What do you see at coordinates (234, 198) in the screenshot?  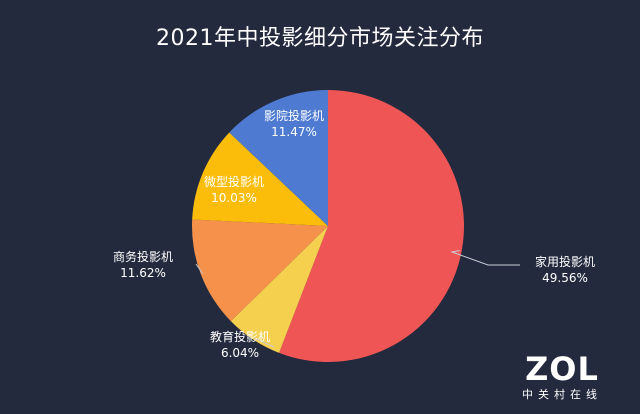 I see `slice-value-label: 10.03%` at bounding box center [234, 198].